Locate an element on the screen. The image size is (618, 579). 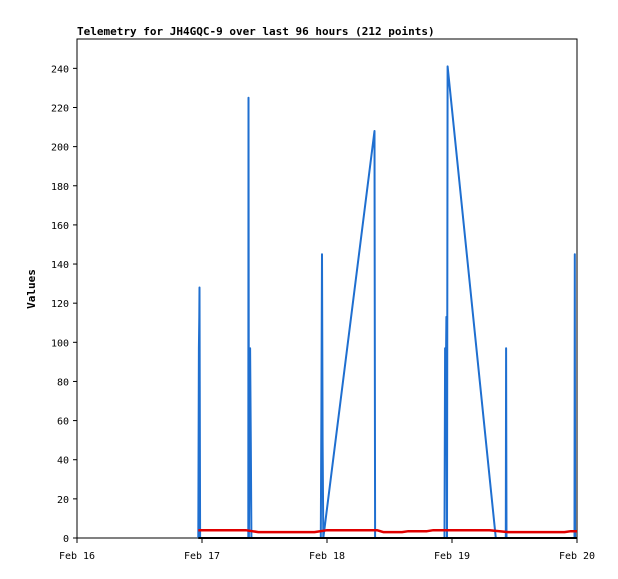
y-tick-label: 140 is located at coordinates (60, 265).